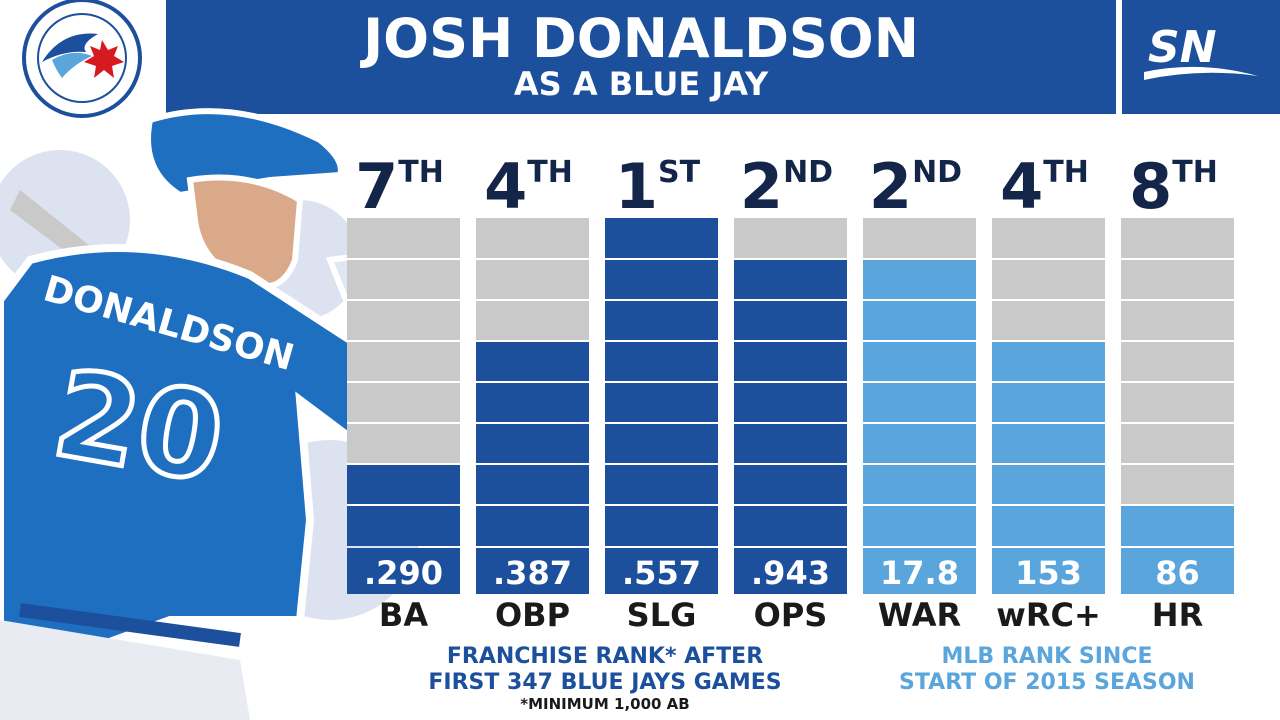 The width and height of the screenshot is (1280, 720). Describe the element at coordinates (138, 428) in the screenshot. I see `jersey-number: 20` at that location.